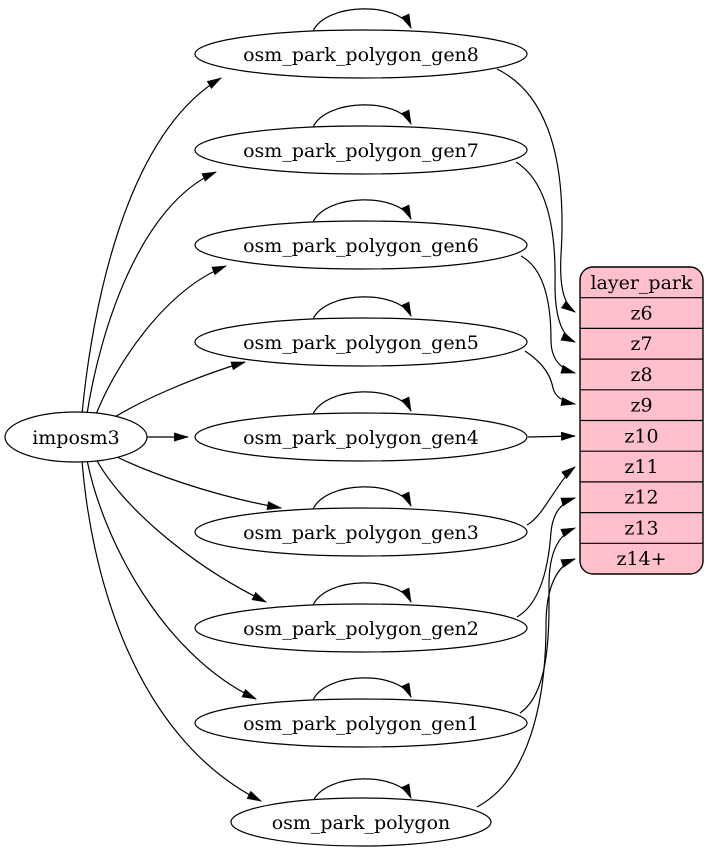 Image resolution: width=707 pixels, height=851 pixels. What do you see at coordinates (548, 314) in the screenshot?
I see `edge-gen6-z8` at bounding box center [548, 314].